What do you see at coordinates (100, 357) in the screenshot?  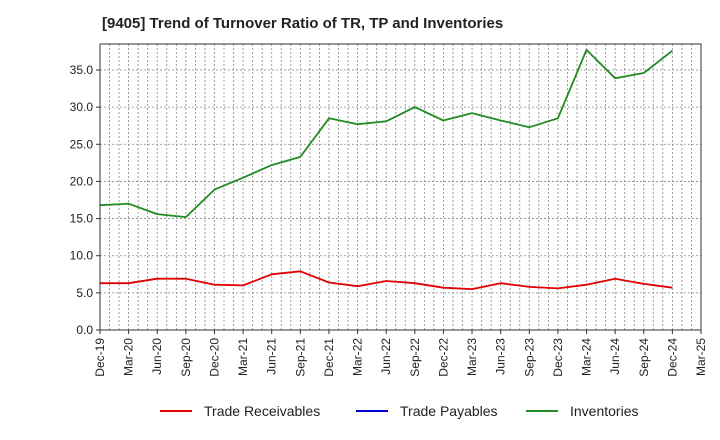 I see `x-tick-label: Dec-19` at bounding box center [100, 357].